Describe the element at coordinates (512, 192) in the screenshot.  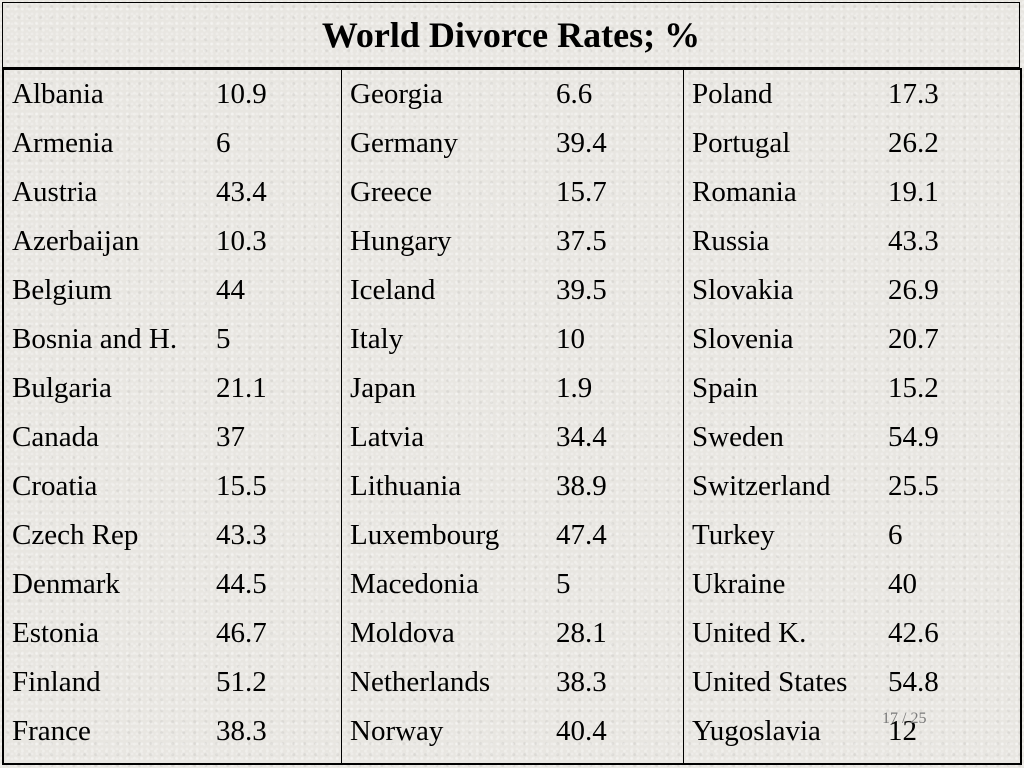
I see `table-row: Greece 15.7` at that location.